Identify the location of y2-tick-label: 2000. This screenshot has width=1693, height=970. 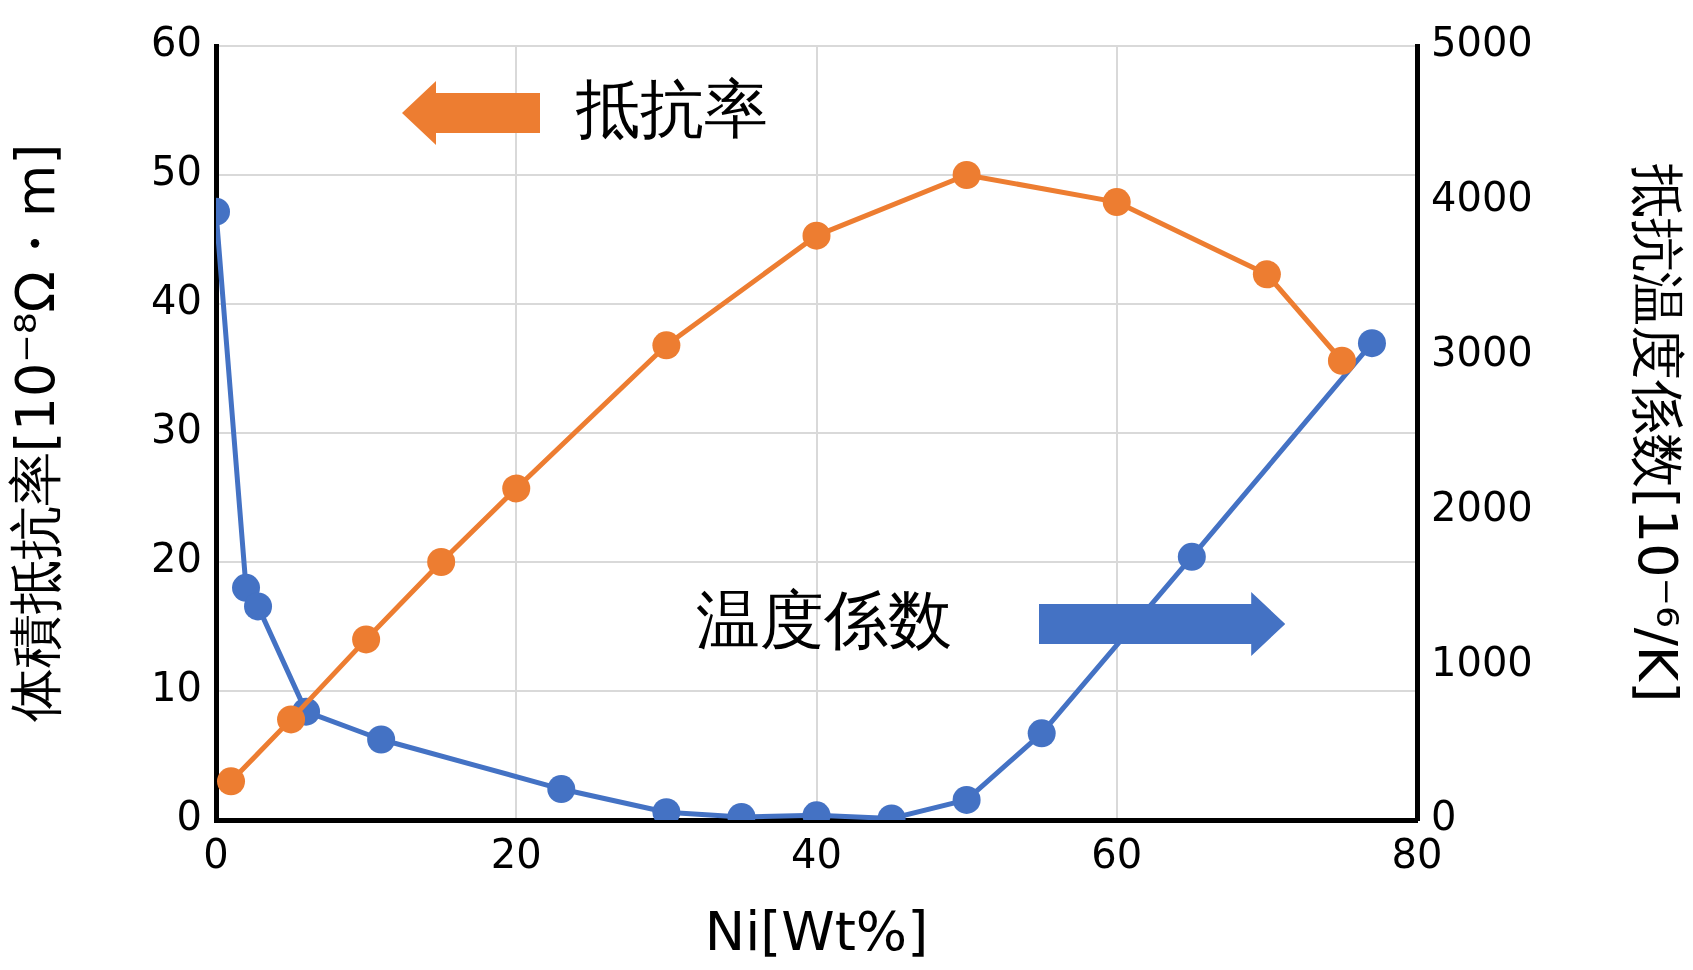
(1482, 506).